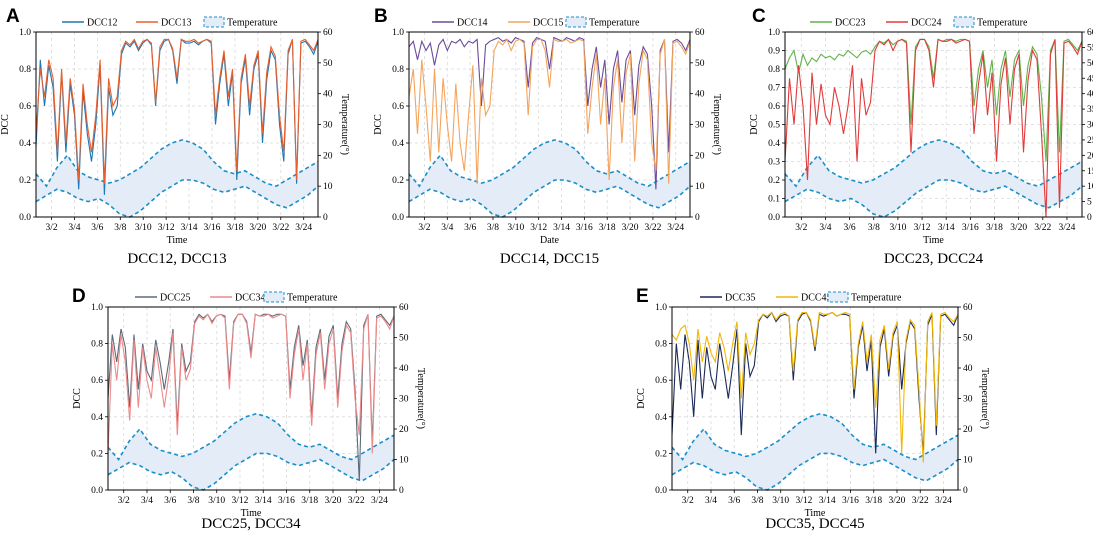 Image resolution: width=1093 pixels, height=538 pixels. What do you see at coordinates (815, 387) in the screenshot?
I see `series-line-dcc45` at bounding box center [815, 387].